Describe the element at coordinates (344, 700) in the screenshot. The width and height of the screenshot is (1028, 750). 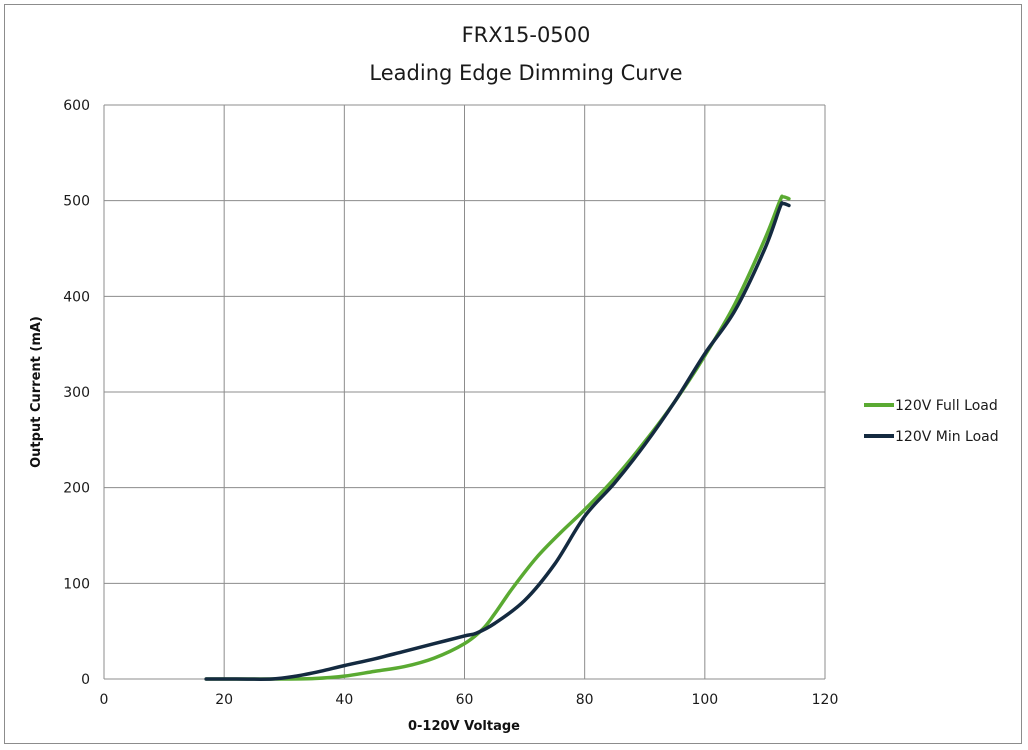
I see `x-tick-label: 40` at that location.